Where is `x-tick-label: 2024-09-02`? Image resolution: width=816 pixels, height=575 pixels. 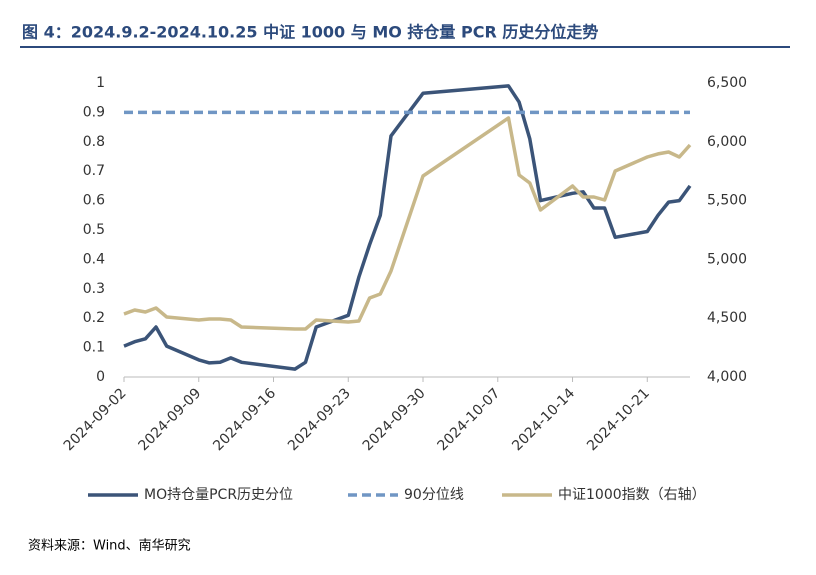 x-tick-label: 2024-09-02 is located at coordinates (95, 419).